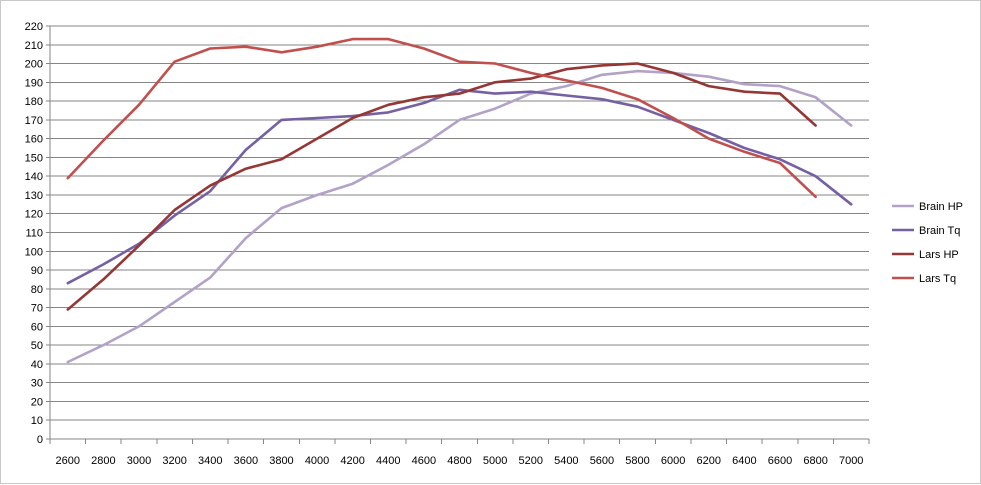  I want to click on x-tick-label: 6600, so click(780, 461).